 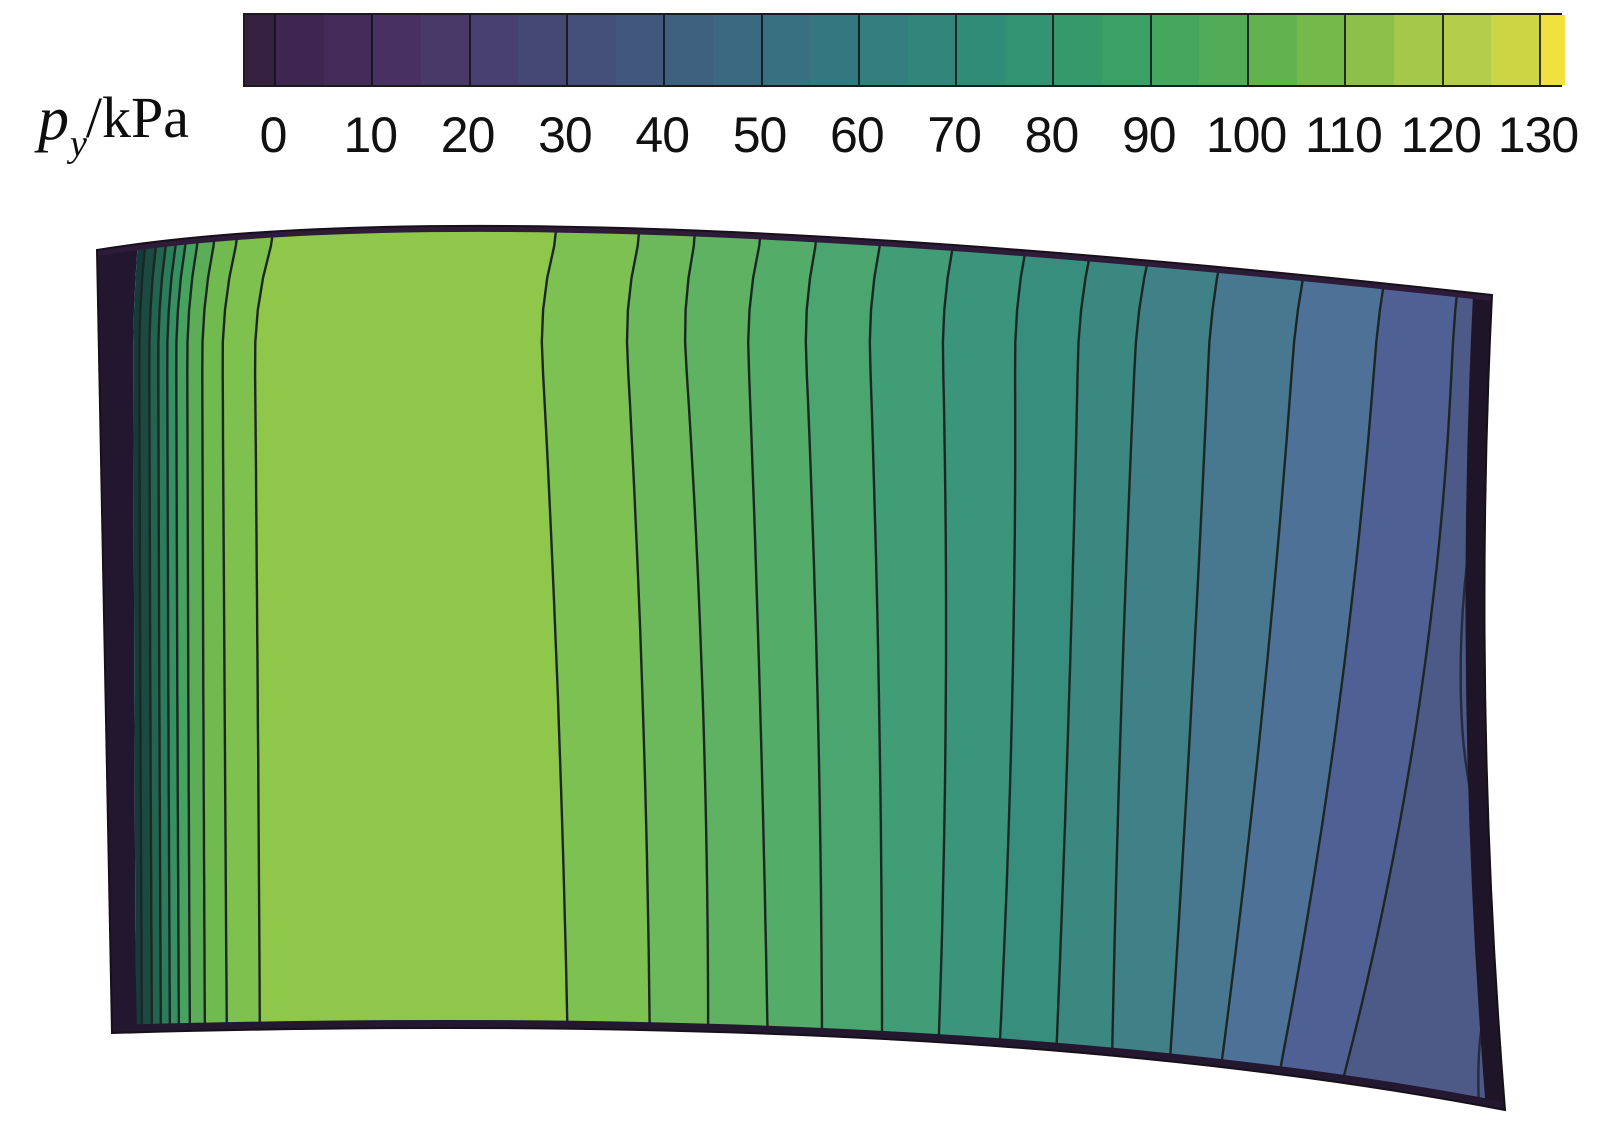 I want to click on colorbar-tick-label: 20, so click(x=468, y=135).